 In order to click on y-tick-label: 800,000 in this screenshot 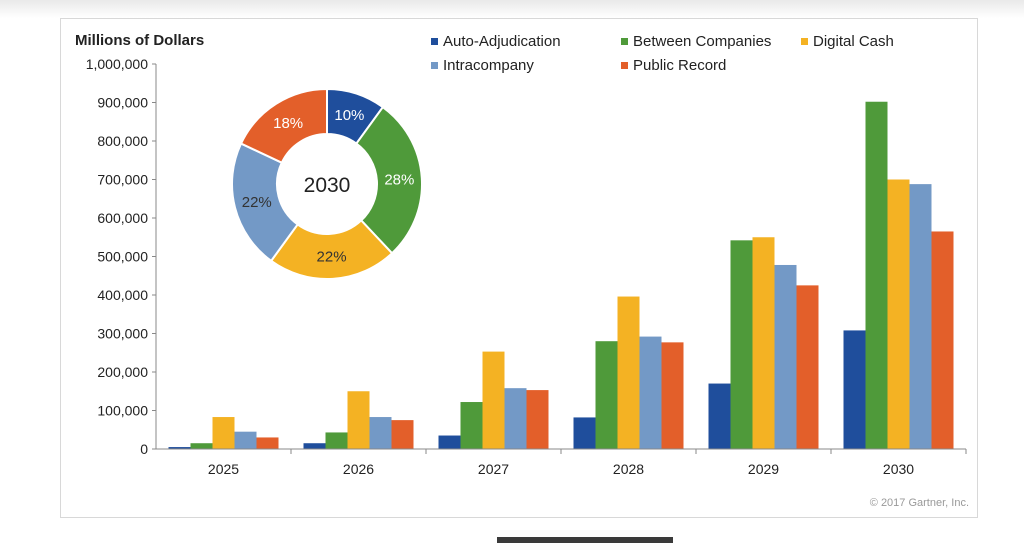, I will do `click(122, 141)`.